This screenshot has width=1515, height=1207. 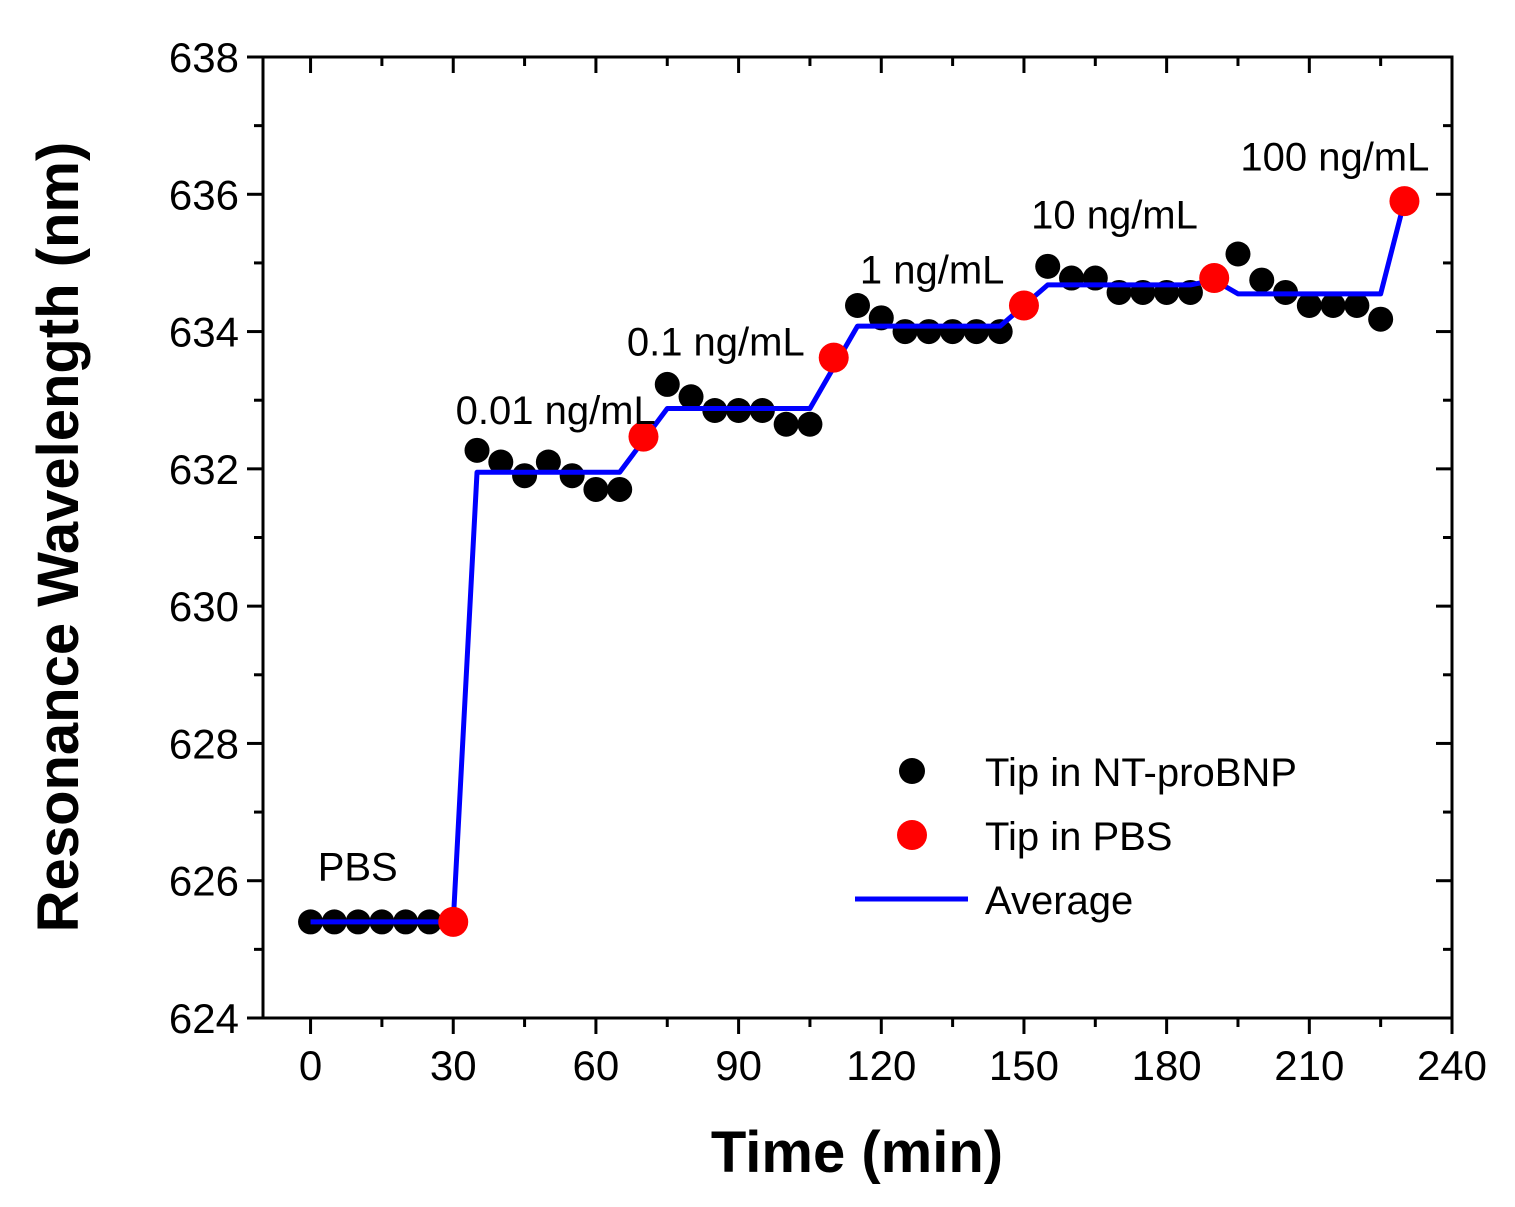 What do you see at coordinates (1167, 1065) in the screenshot?
I see `x-tick-label-6: 180` at bounding box center [1167, 1065].